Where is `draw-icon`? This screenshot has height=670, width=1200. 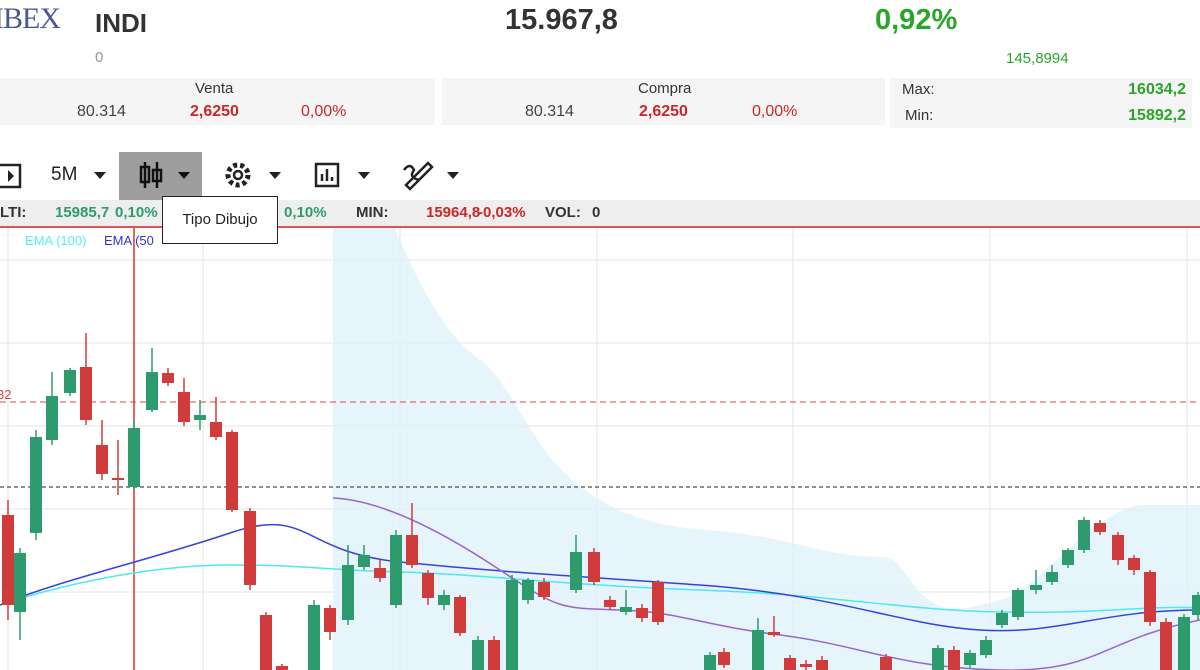 draw-icon is located at coordinates (418, 176).